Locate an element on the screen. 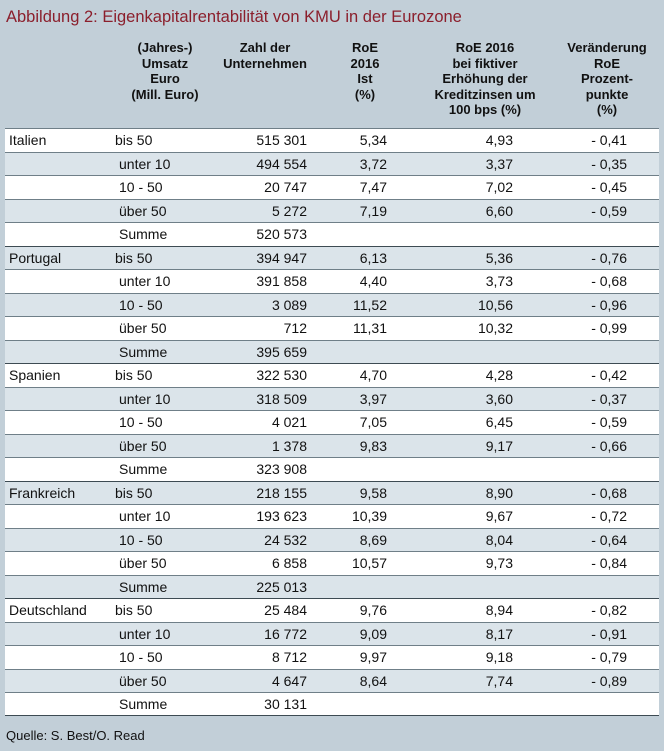  roe-fiktiv-cell: 6,45 is located at coordinates (499, 422).